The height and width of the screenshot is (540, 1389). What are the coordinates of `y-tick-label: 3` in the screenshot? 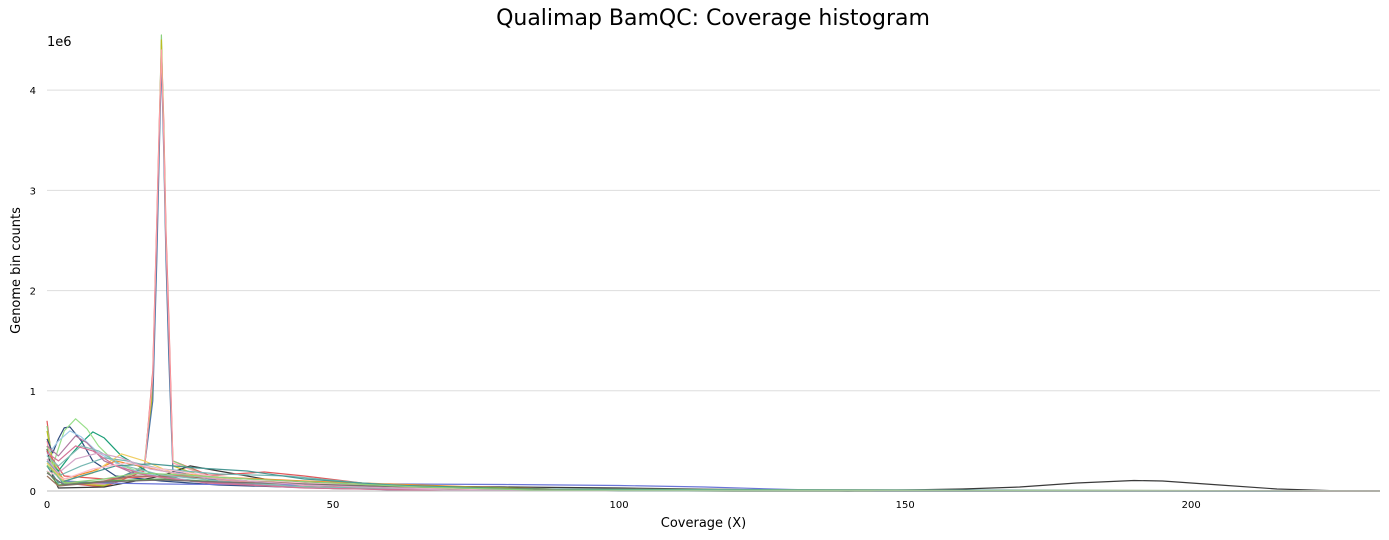 It's located at (33, 191).